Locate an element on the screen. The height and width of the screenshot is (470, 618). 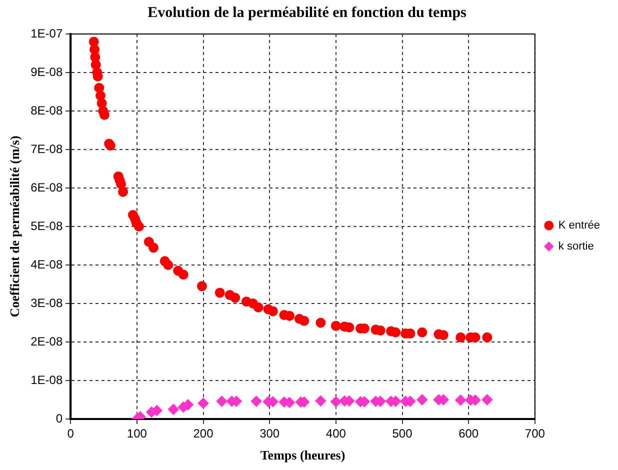
y-tick-label: 3E-08 is located at coordinates (46, 303).